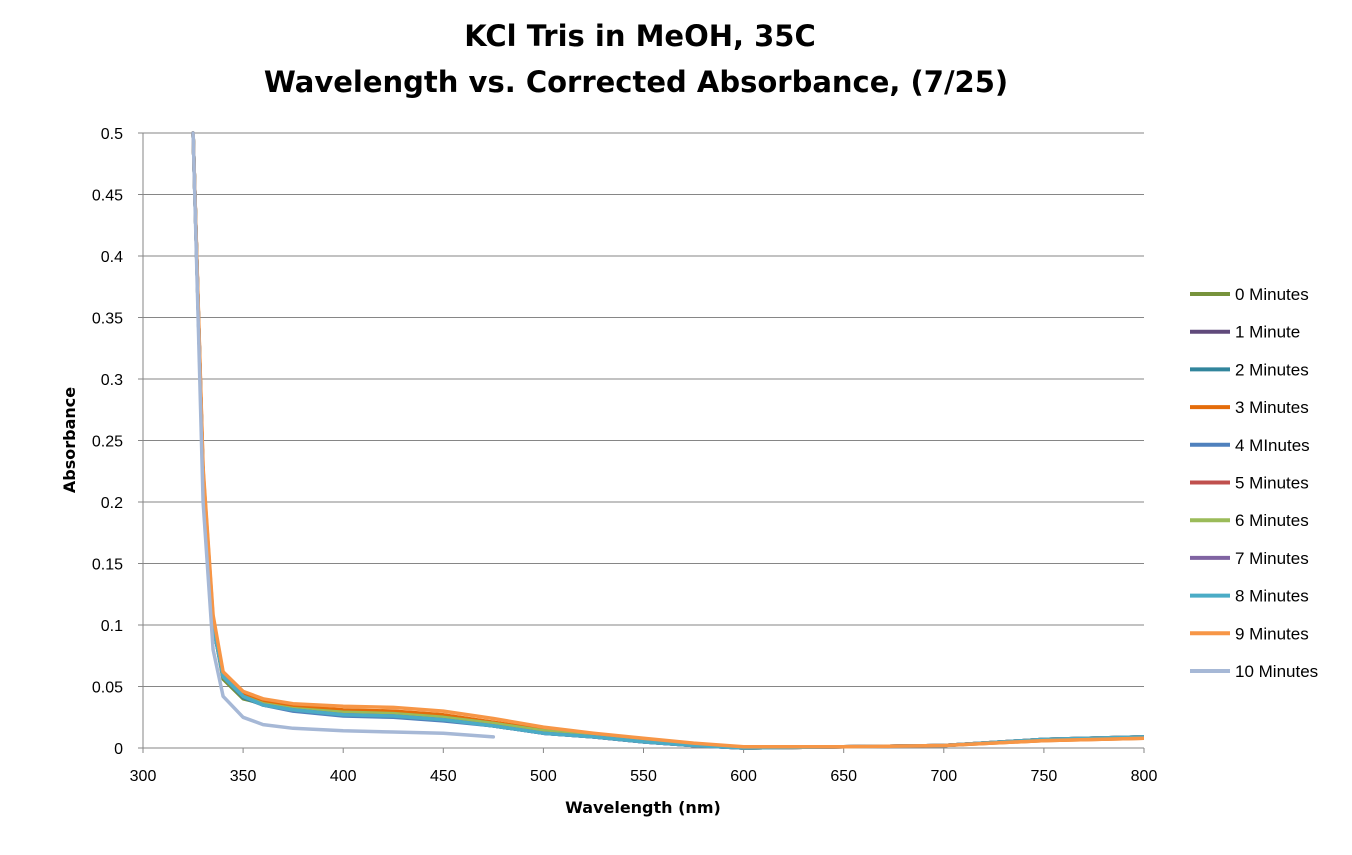 This screenshot has height=855, width=1352. What do you see at coordinates (743, 776) in the screenshot?
I see `x-tick-label: 600` at bounding box center [743, 776].